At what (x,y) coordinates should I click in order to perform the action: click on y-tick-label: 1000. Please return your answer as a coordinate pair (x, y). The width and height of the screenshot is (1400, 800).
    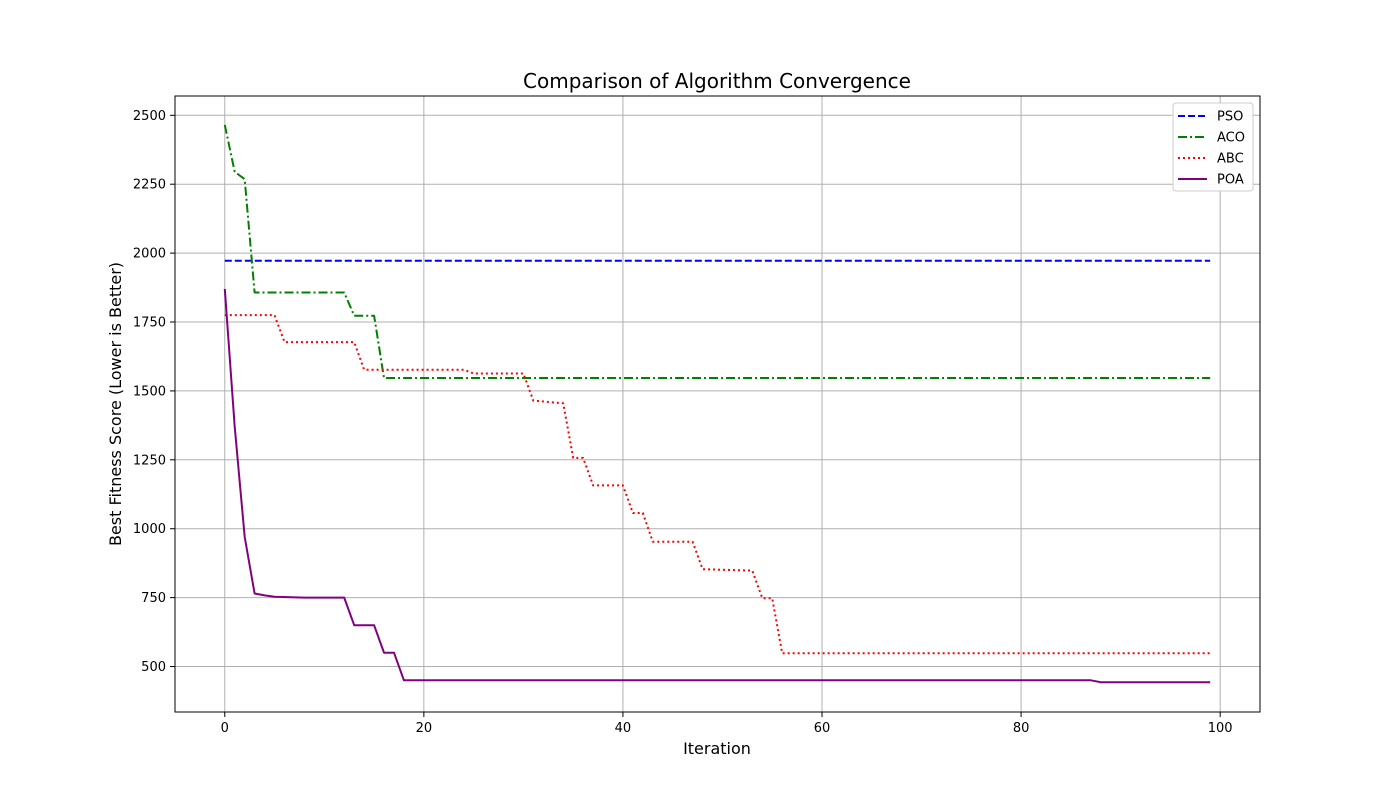
    Looking at the image, I should click on (149, 529).